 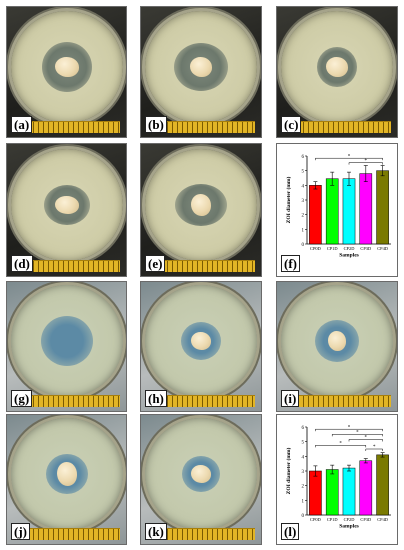 I want to click on panel-label: (f), so click(x=290, y=263).